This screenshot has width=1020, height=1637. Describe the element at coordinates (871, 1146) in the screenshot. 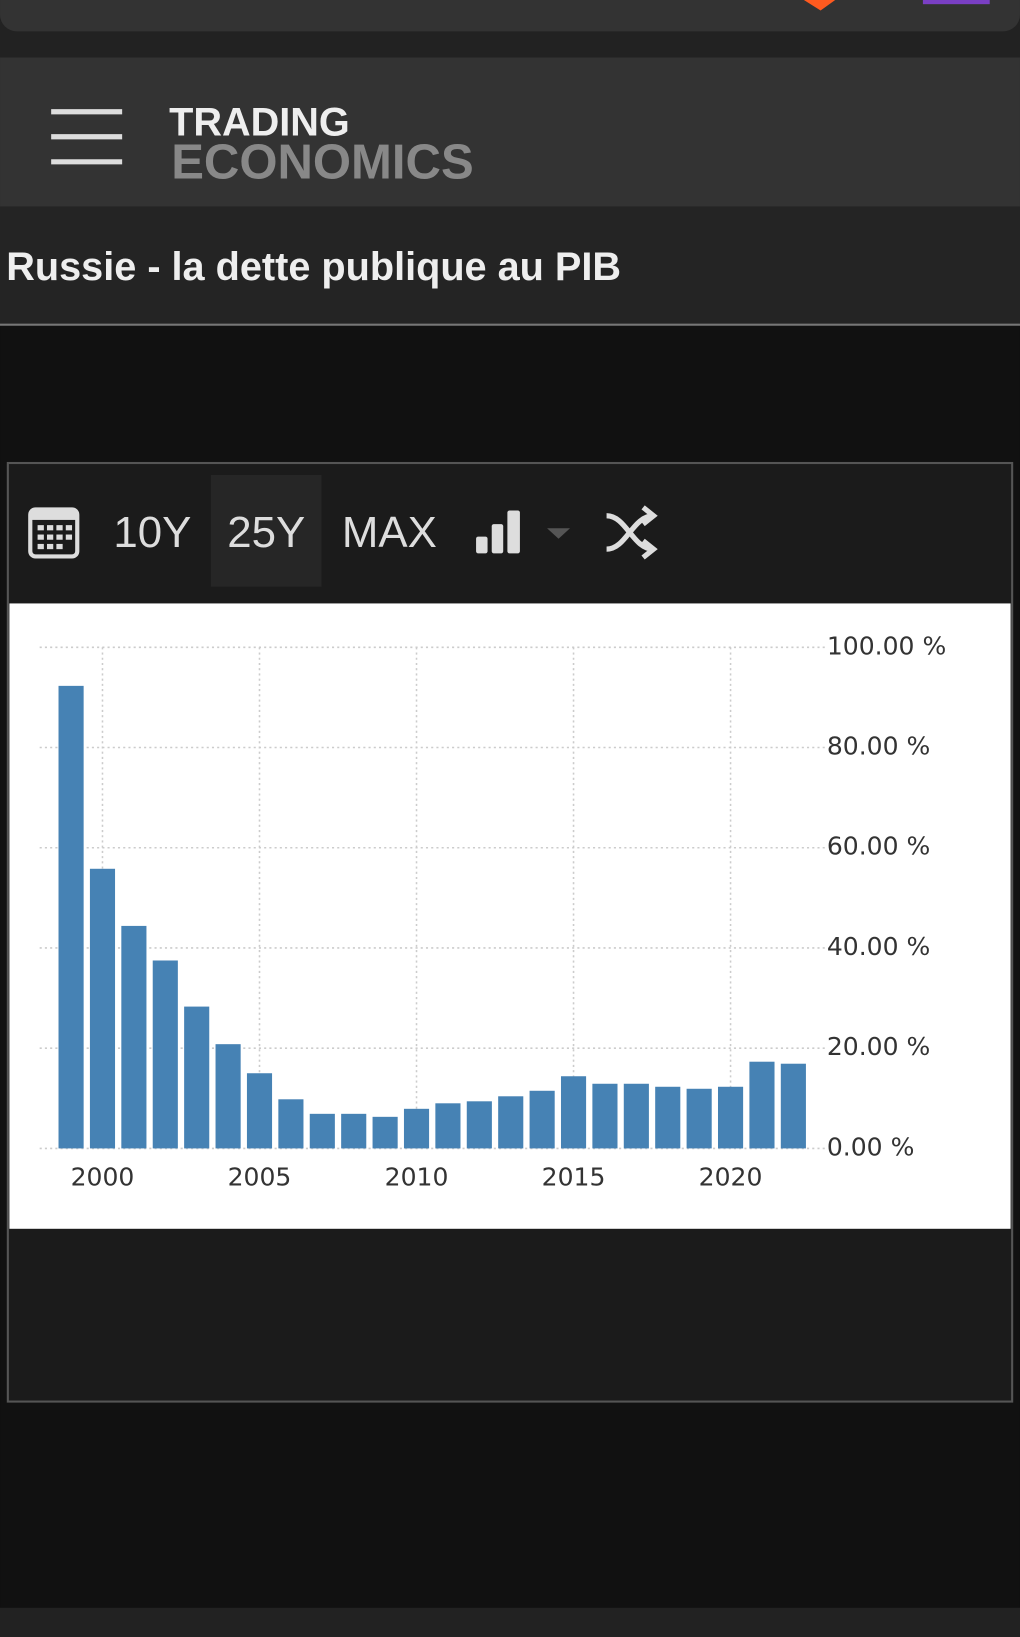

I see `y-tick-label: 0.00 %` at that location.